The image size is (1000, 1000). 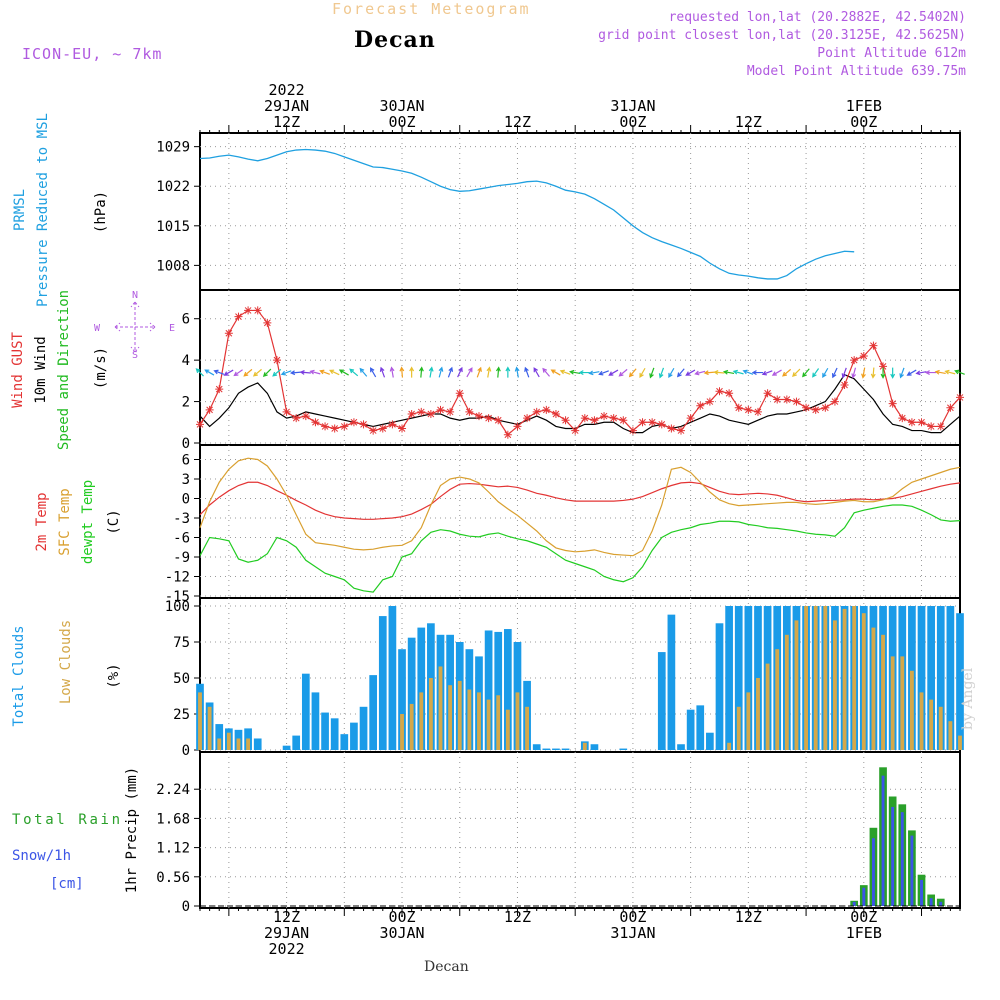 What do you see at coordinates (177, 597) in the screenshot?
I see `y-tick-label: -15` at bounding box center [177, 597].